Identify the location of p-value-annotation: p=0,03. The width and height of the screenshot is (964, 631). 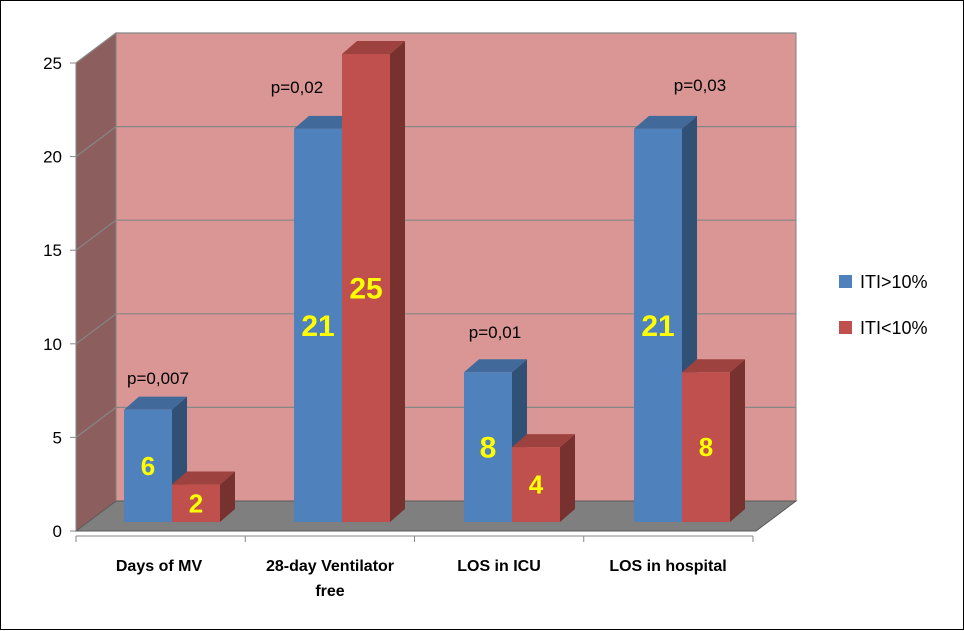
(700, 85).